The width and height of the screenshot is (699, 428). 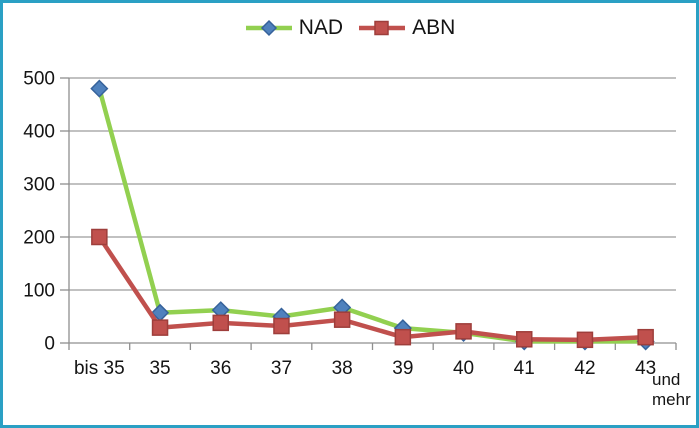 What do you see at coordinates (39, 291) in the screenshot?
I see `y-tick-label: 100` at bounding box center [39, 291].